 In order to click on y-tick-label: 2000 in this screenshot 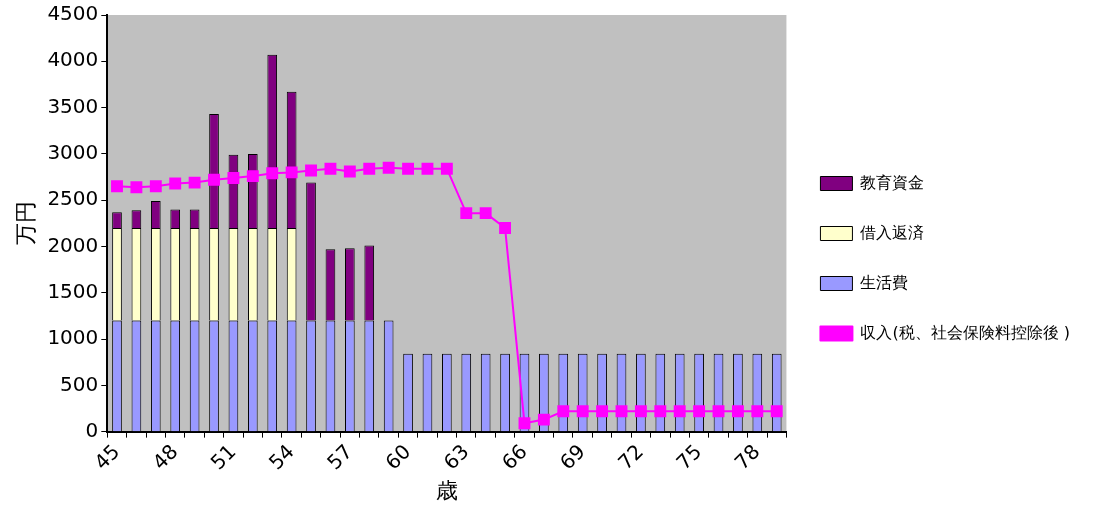, I will do `click(73, 244)`.